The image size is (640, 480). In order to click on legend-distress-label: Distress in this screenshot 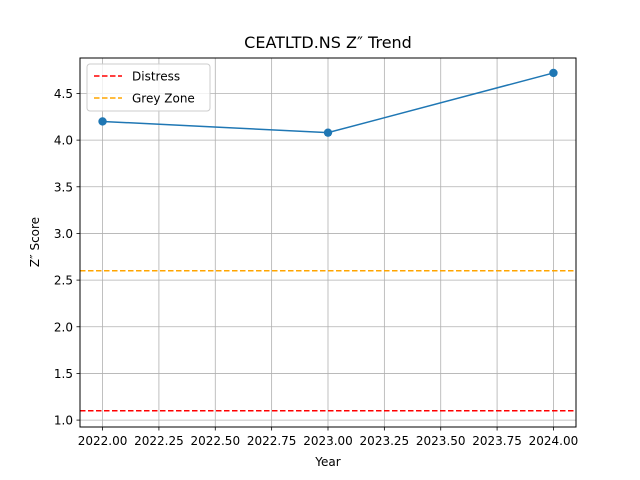, I will do `click(156, 77)`.